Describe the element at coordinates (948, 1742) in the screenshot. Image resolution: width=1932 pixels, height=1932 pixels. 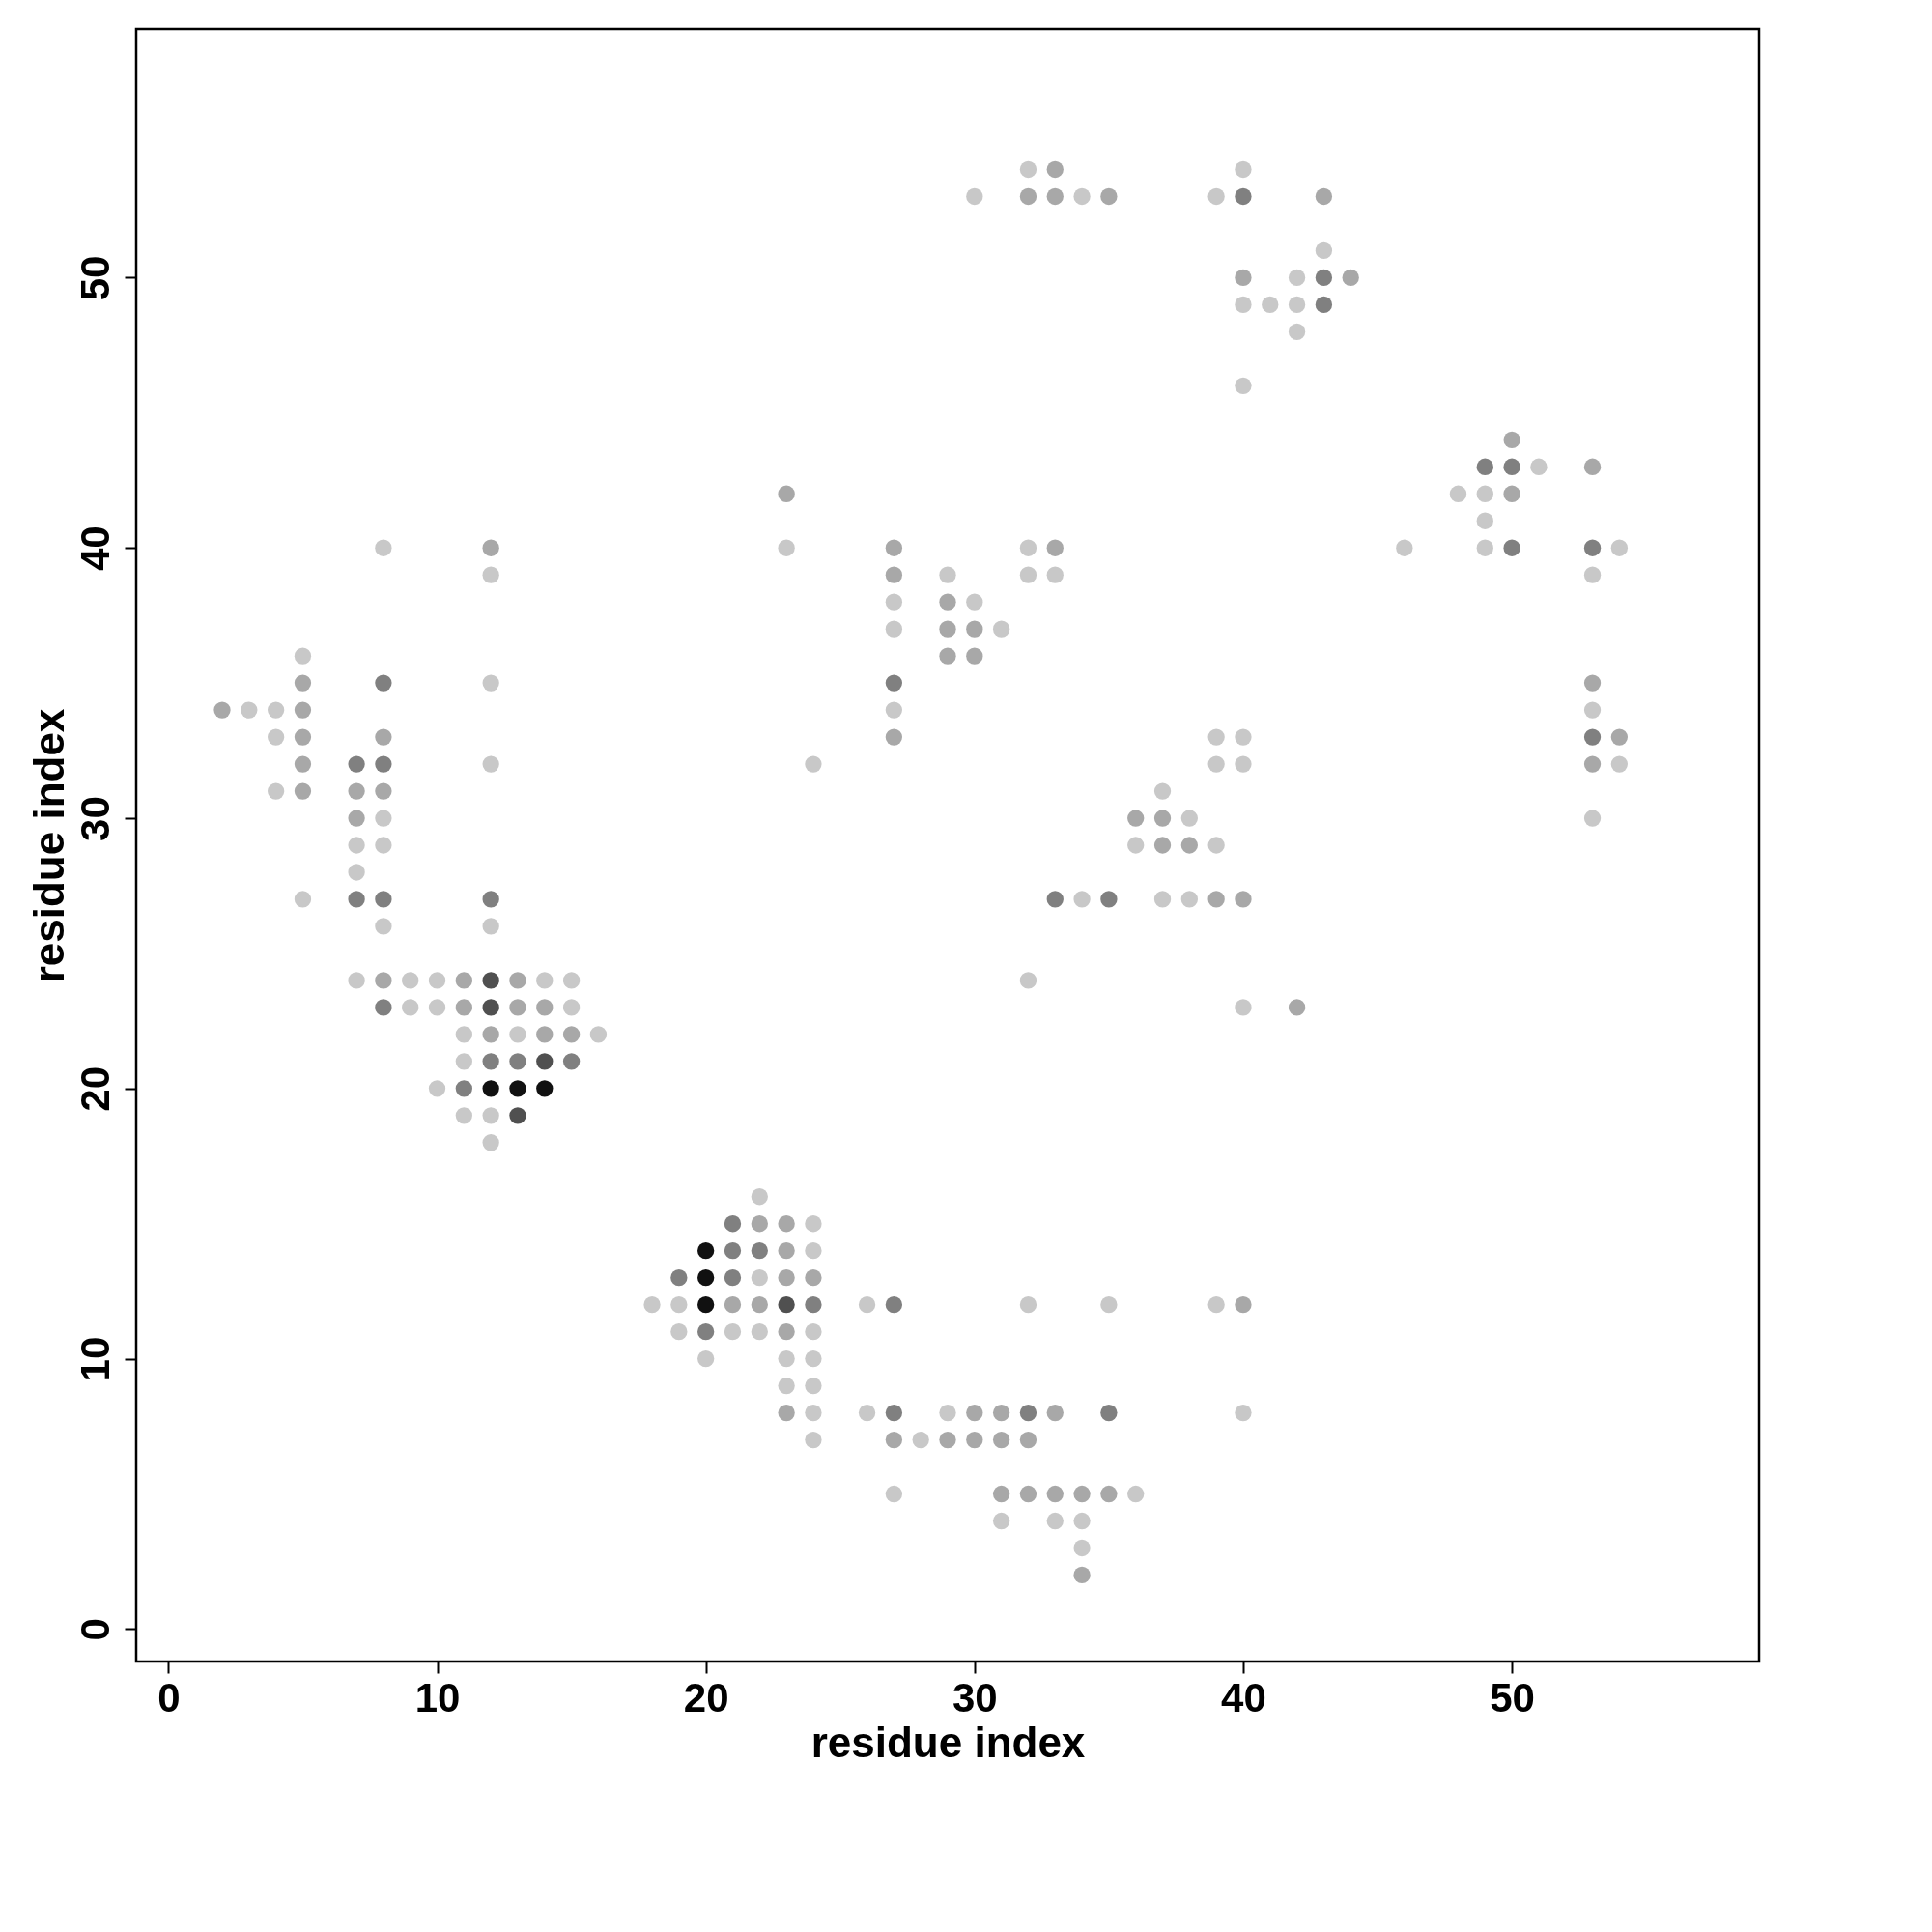
I see `x-axis-title: residue index` at that location.